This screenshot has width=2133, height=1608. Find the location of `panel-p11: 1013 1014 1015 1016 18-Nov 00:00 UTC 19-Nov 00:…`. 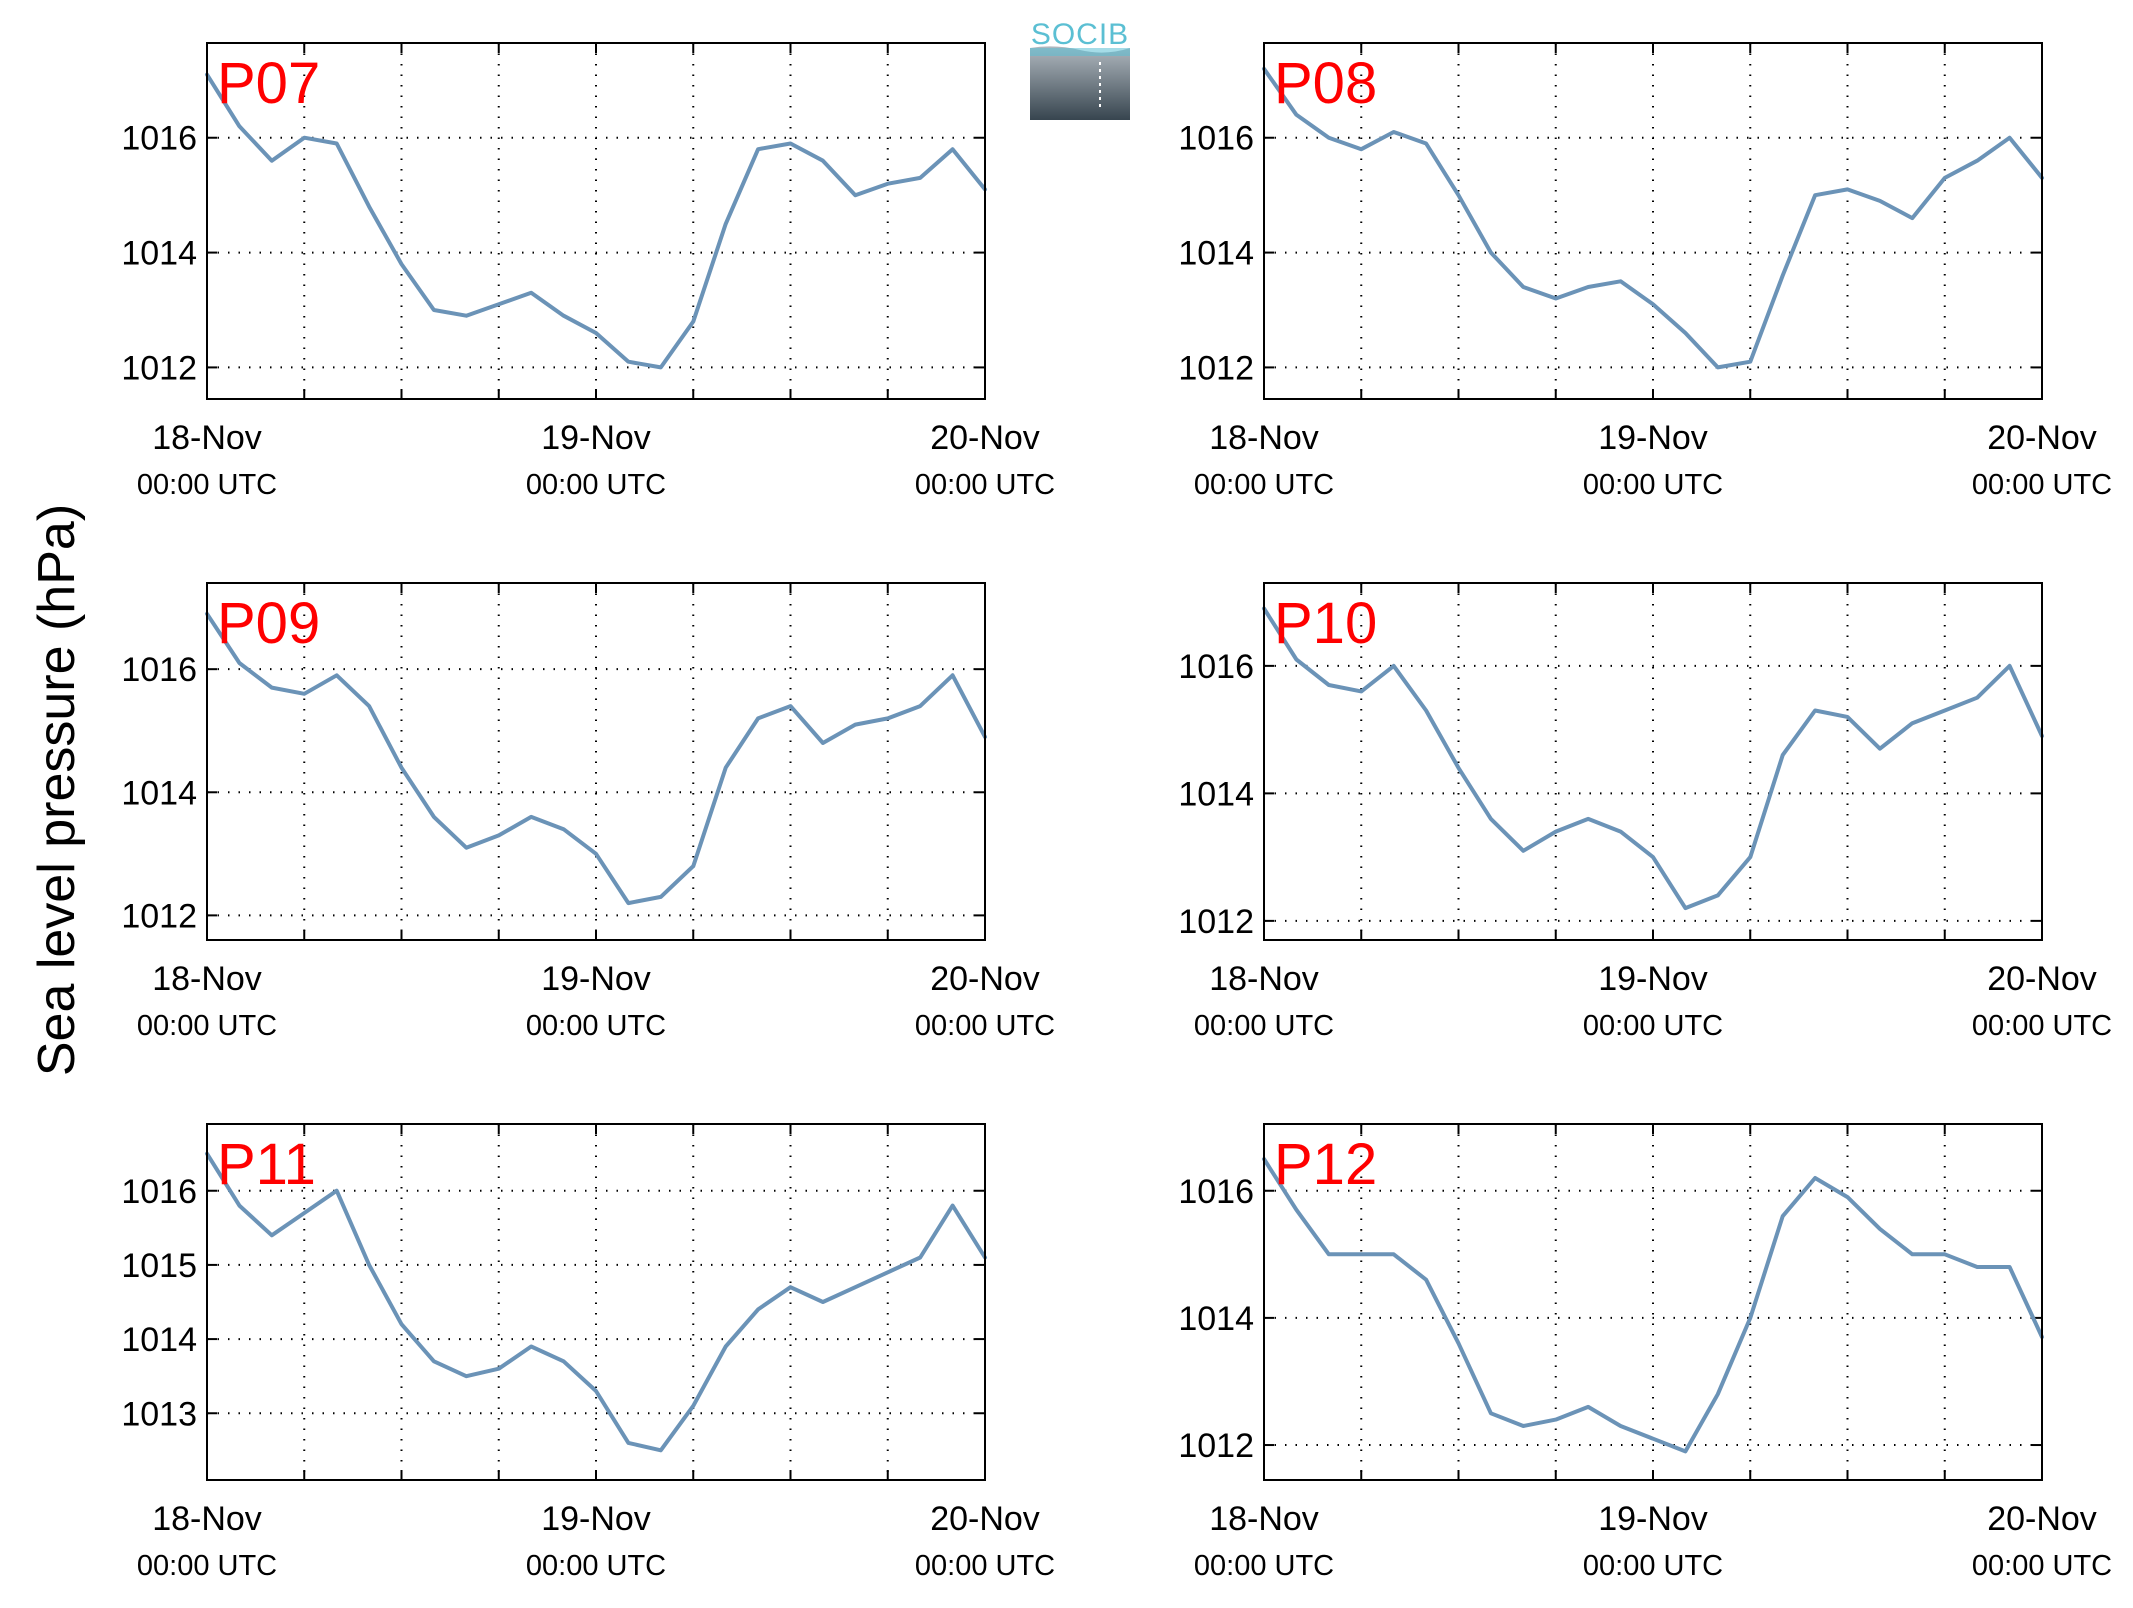

panel-p11: 1013 1014 1015 1016 18-Nov 00:00 UTC 19-Nov 00:… is located at coordinates (588, 1352).